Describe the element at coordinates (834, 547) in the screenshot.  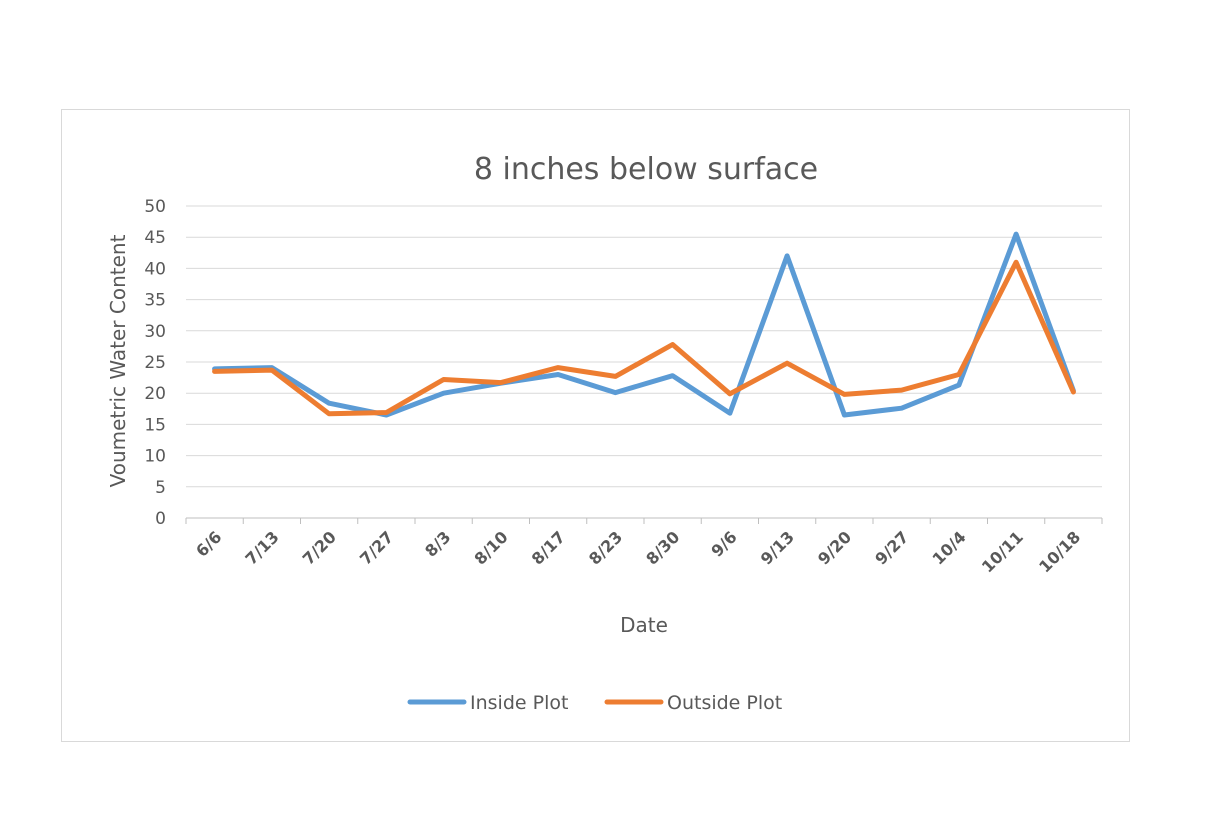
I see `x-tick-label: 9/20` at that location.